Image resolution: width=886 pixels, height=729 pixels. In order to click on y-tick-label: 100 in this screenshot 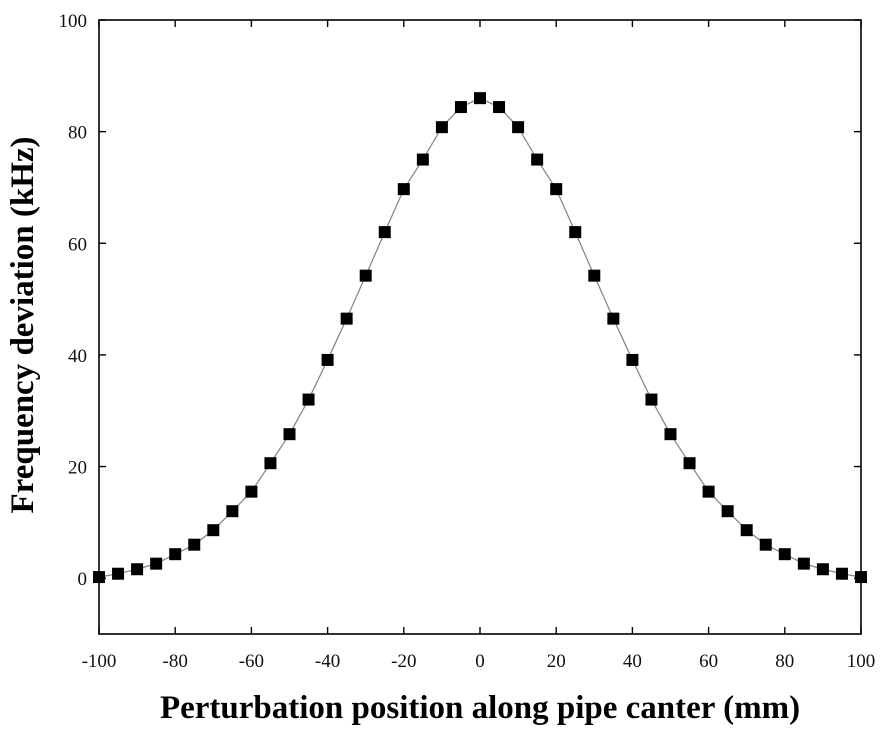, I will do `click(73, 21)`.